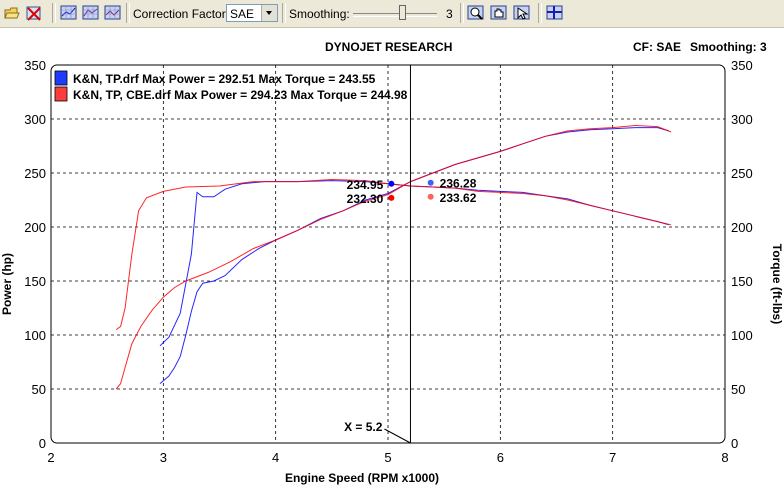 Image resolution: width=784 pixels, height=496 pixels. What do you see at coordinates (42, 443) in the screenshot?
I see `y-tick-label-left: 0` at bounding box center [42, 443].